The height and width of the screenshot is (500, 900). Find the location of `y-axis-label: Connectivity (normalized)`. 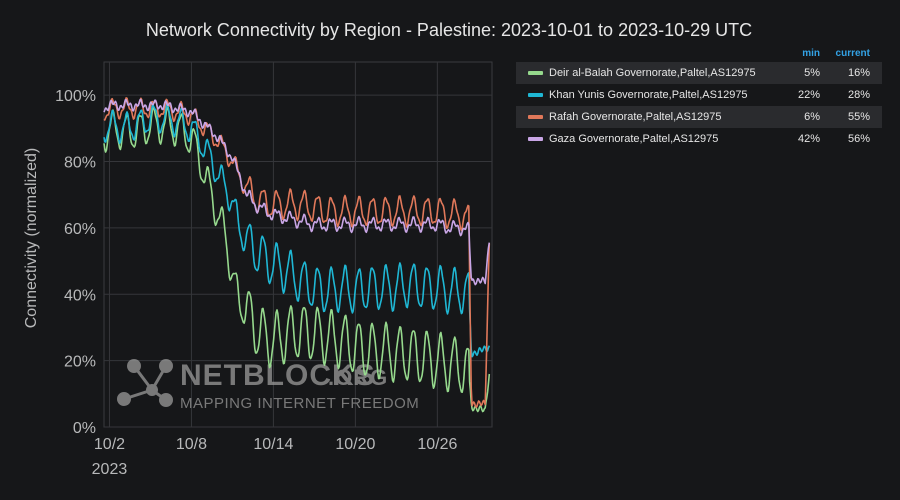

y-axis-label: Connectivity (normalized) is located at coordinates (31, 238).